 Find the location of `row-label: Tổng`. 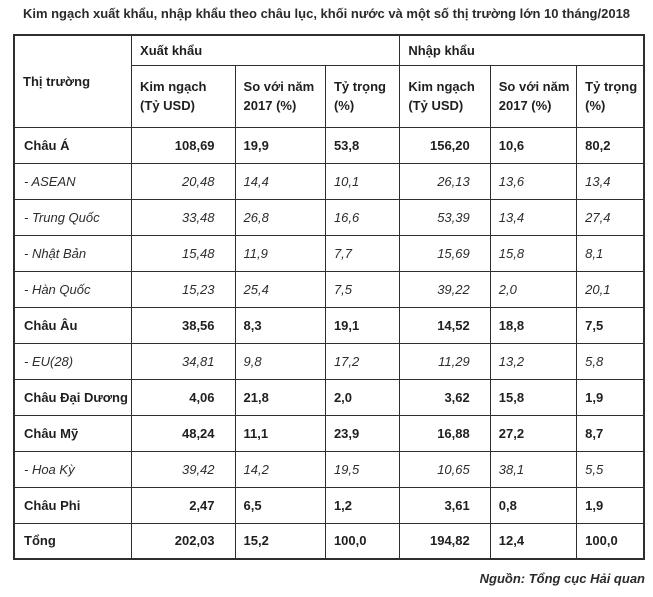

row-label: Tổng is located at coordinates (73, 541).